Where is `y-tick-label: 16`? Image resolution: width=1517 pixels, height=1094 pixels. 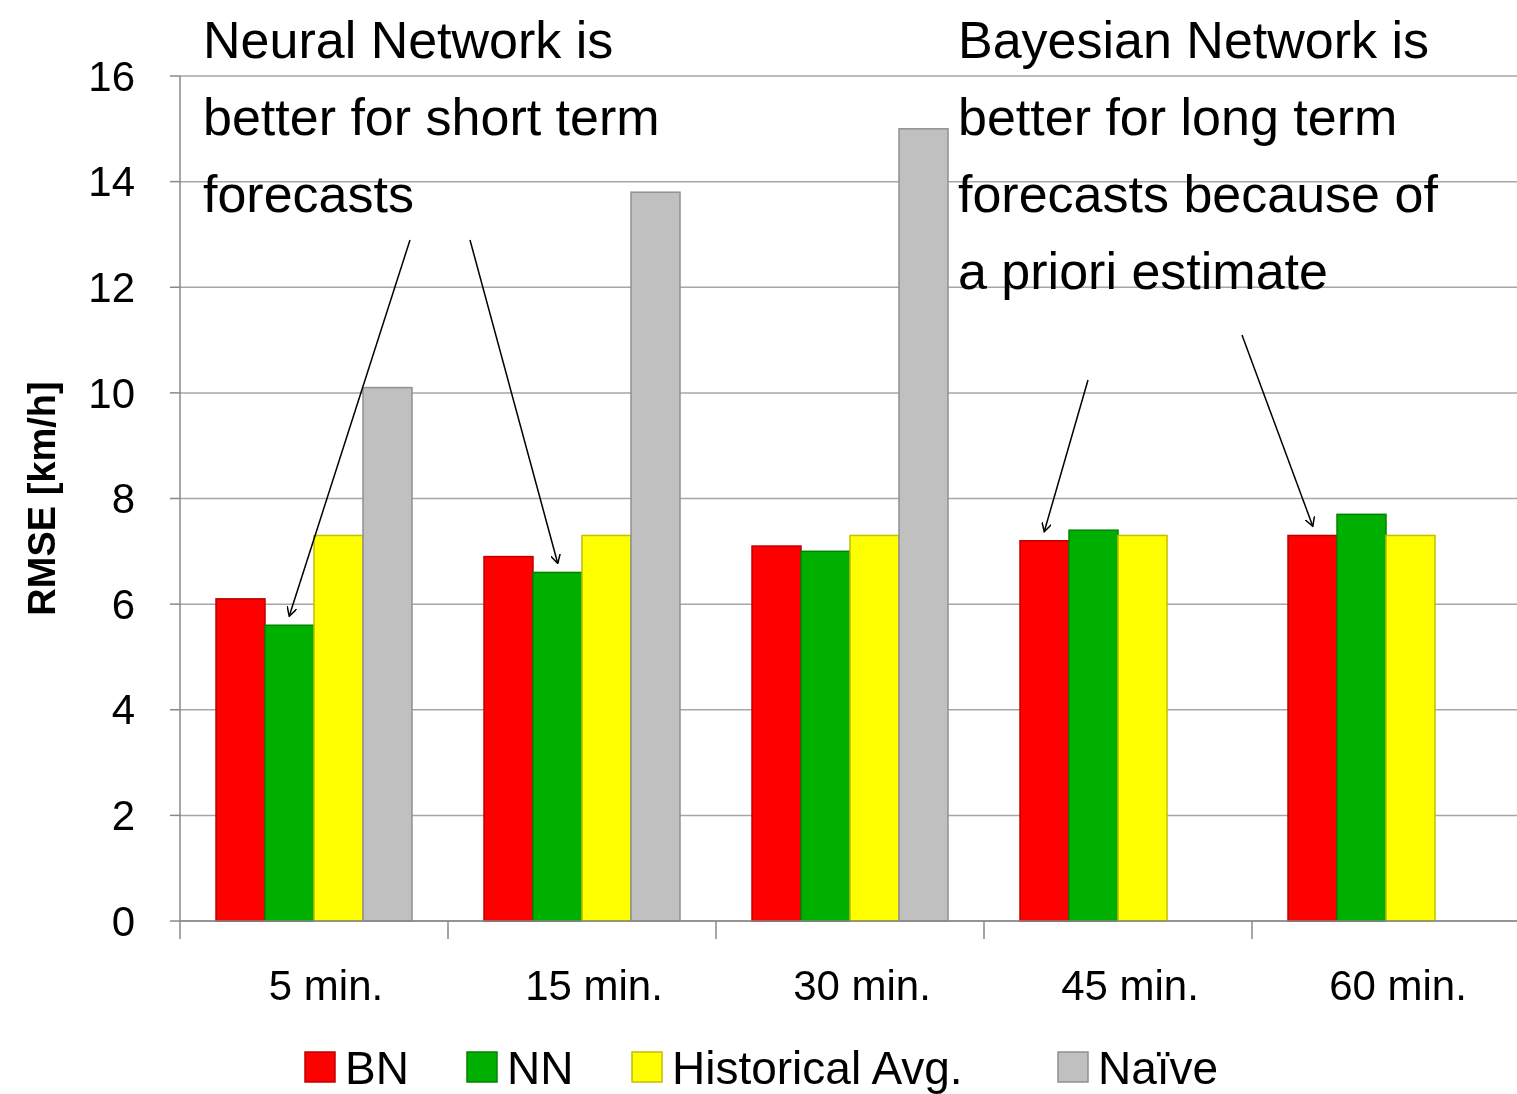 y-tick-label: 16 is located at coordinates (111, 76).